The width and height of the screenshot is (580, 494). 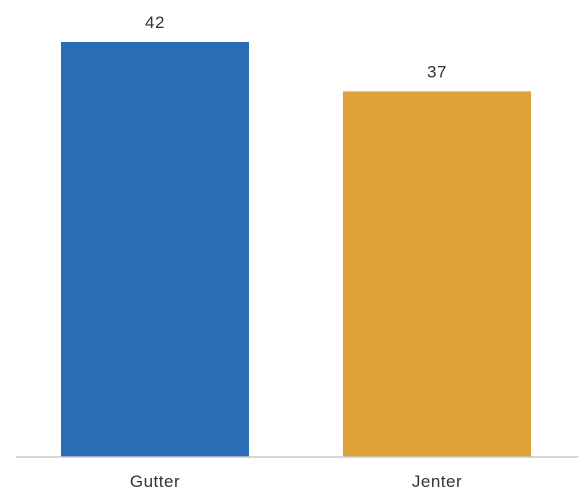 What do you see at coordinates (437, 481) in the screenshot?
I see `category-label-jenter: Jenter` at bounding box center [437, 481].